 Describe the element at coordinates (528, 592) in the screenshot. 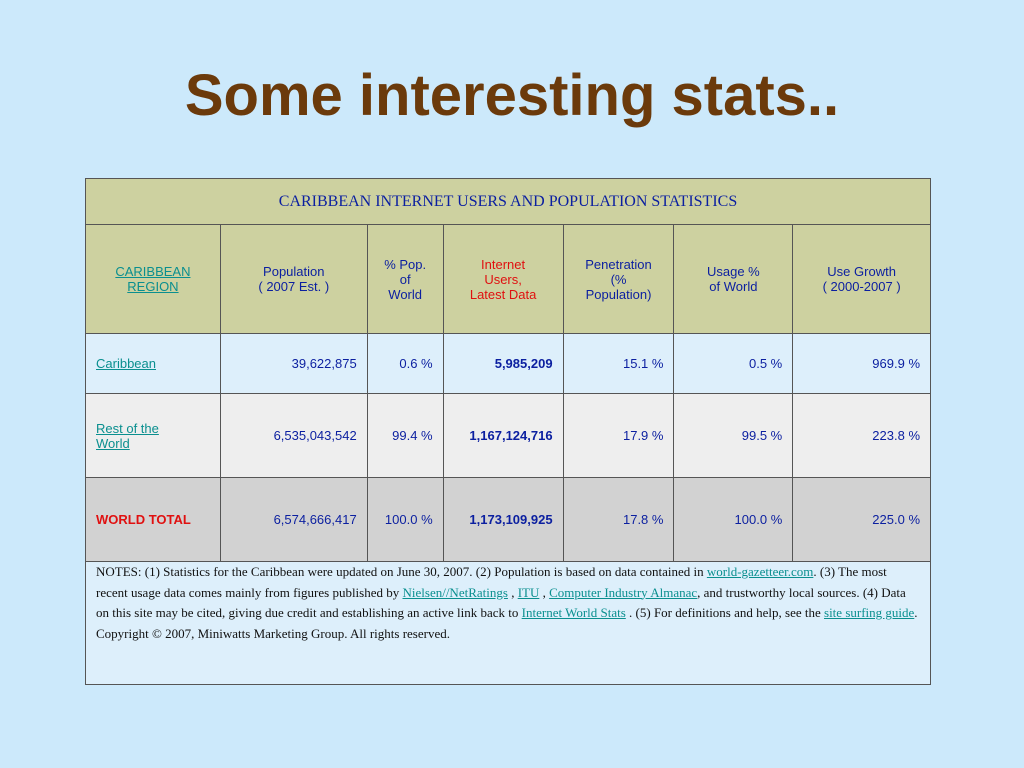

I see `itu-link: ITU` at that location.